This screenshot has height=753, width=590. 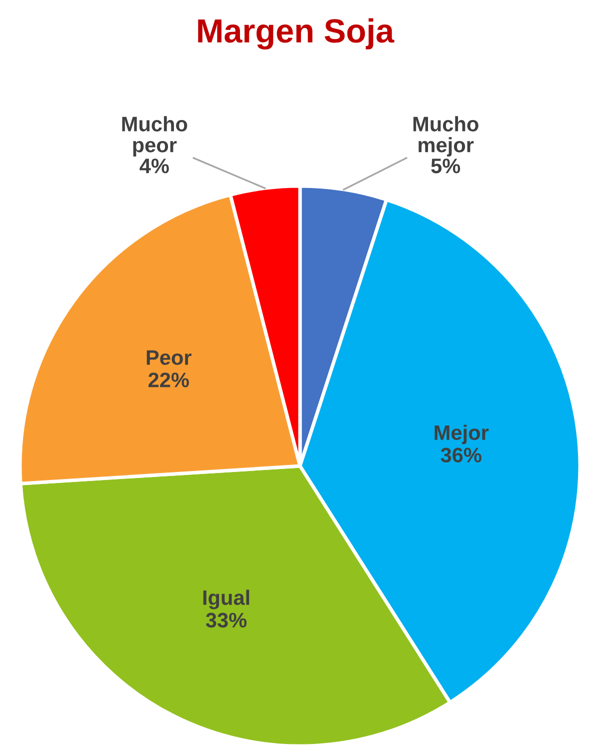 I want to click on data-label: 5%, so click(x=445, y=166).